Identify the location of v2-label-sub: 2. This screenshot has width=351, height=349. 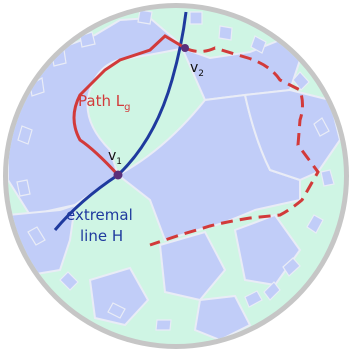
(201, 74).